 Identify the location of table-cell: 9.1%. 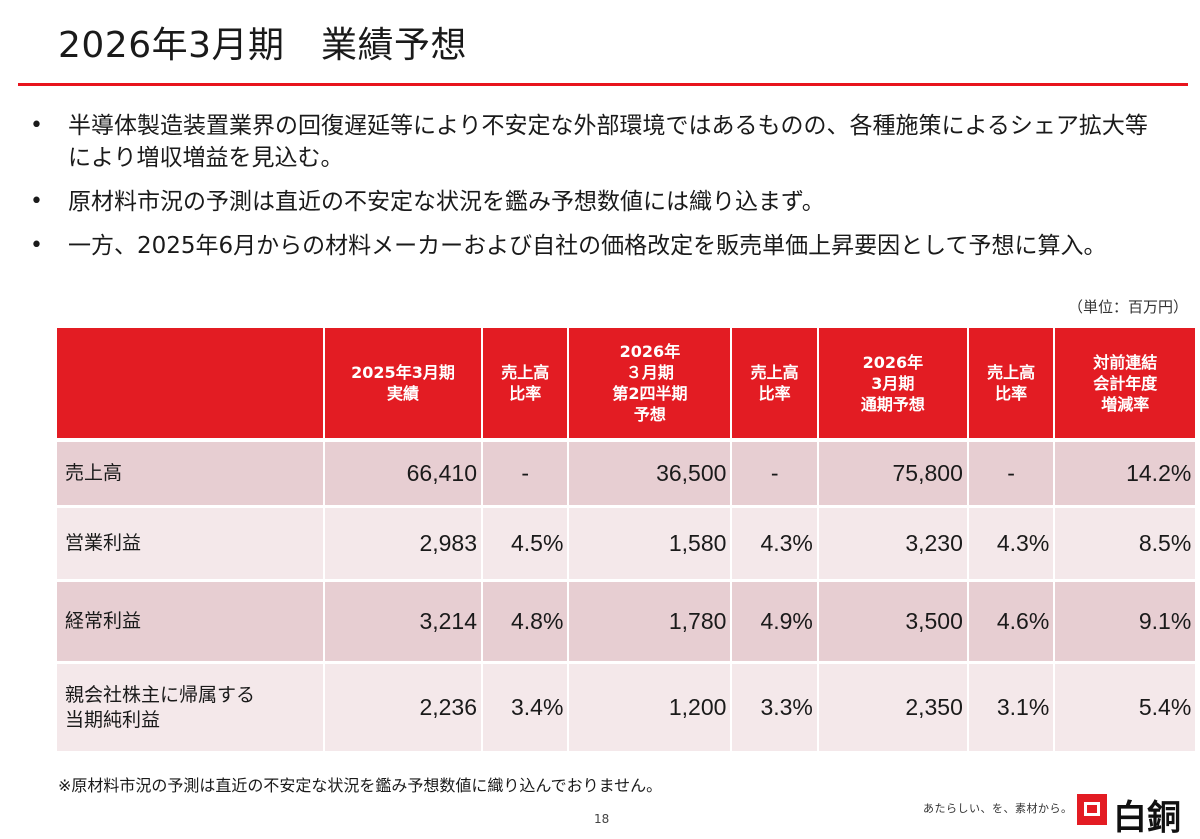
(1125, 623).